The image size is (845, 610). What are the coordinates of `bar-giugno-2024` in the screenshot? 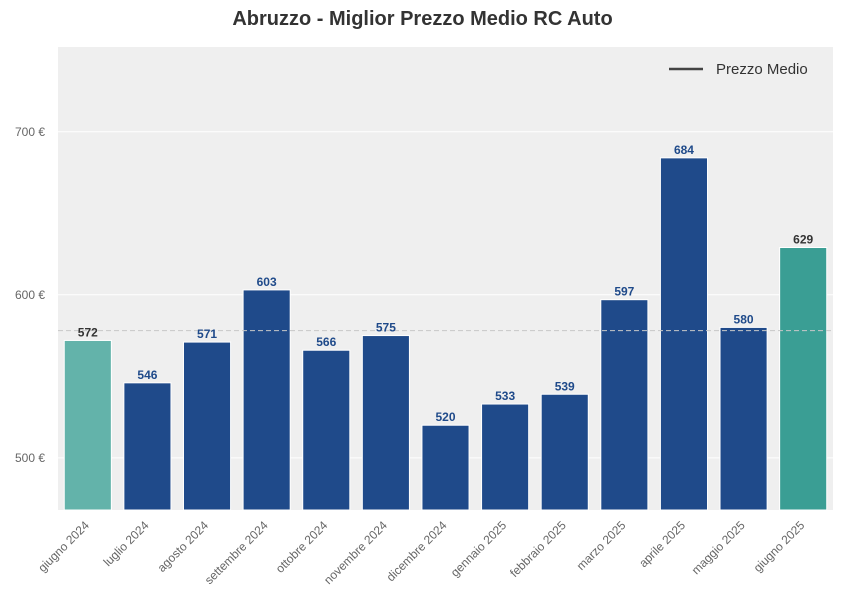 It's located at (87, 425).